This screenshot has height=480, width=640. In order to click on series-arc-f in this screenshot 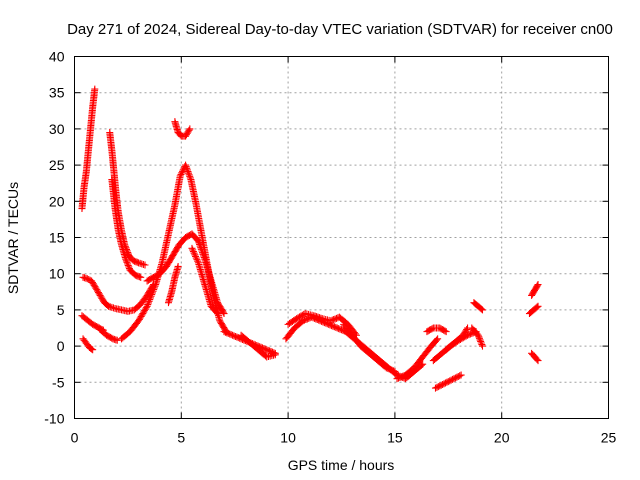, I will do `click(108, 334)`.